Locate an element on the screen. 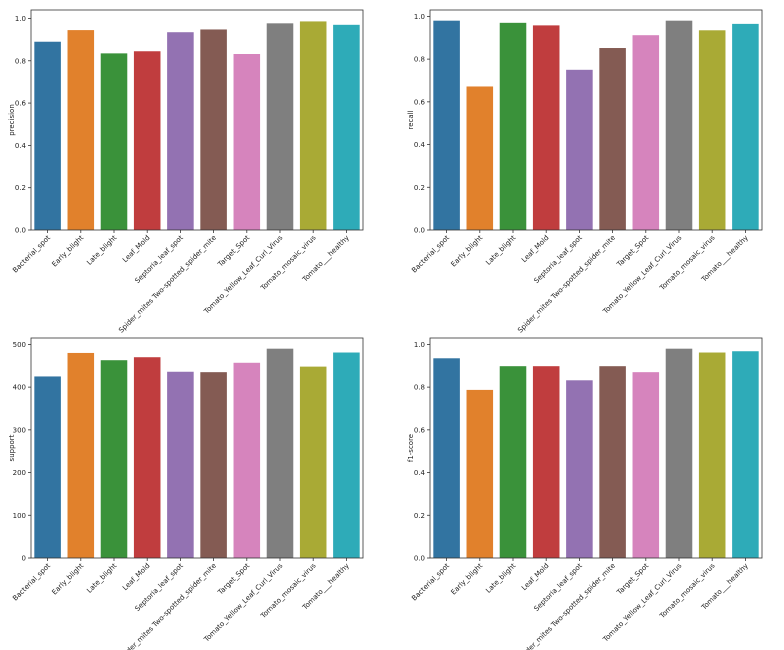 The height and width of the screenshot is (650, 784). y-tick-label: 300 is located at coordinates (19, 430).